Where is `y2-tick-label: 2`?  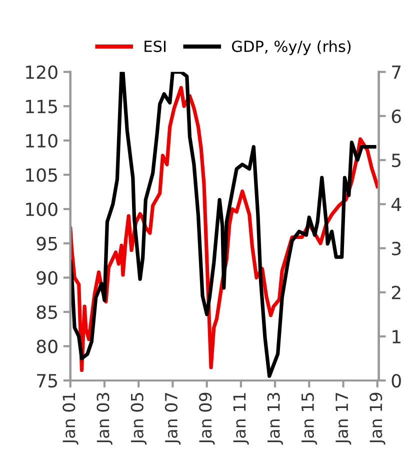
y2-tick-label: 2 is located at coordinates (396, 293).